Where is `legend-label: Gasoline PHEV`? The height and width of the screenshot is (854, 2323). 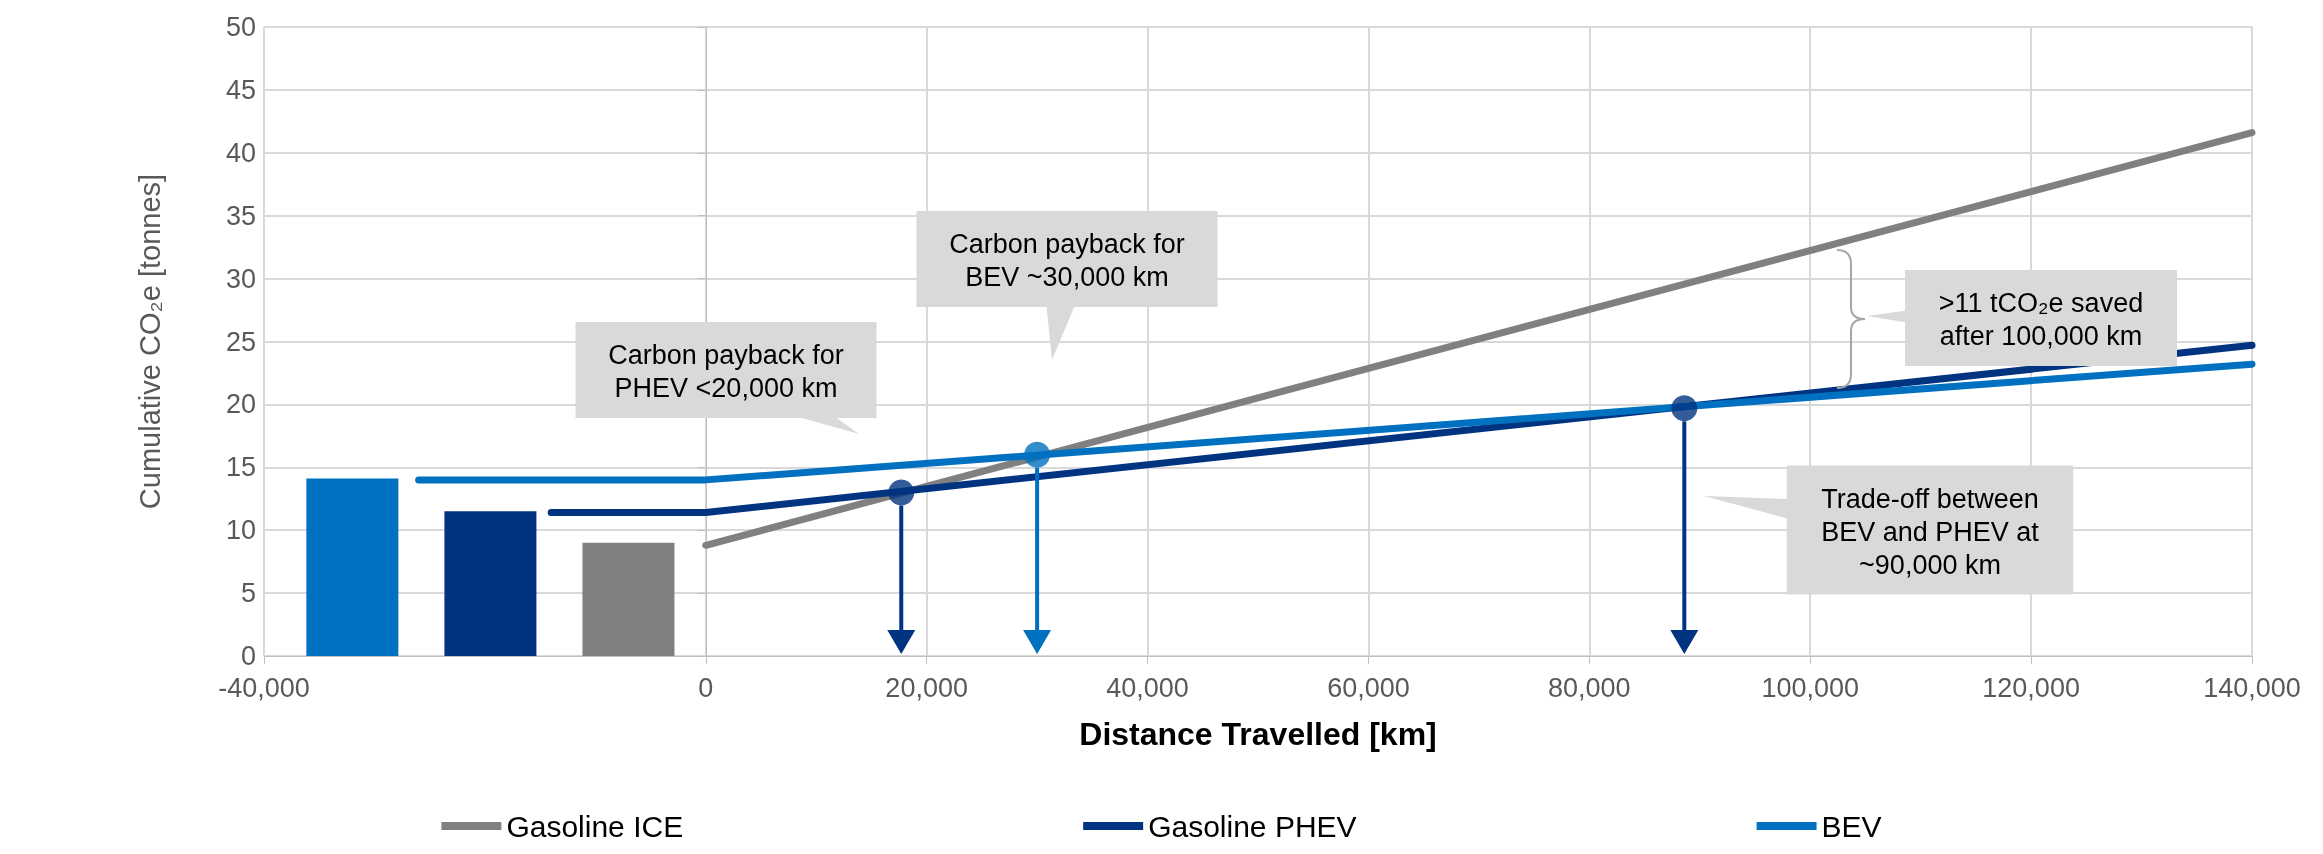 legend-label: Gasoline PHEV is located at coordinates (1252, 826).